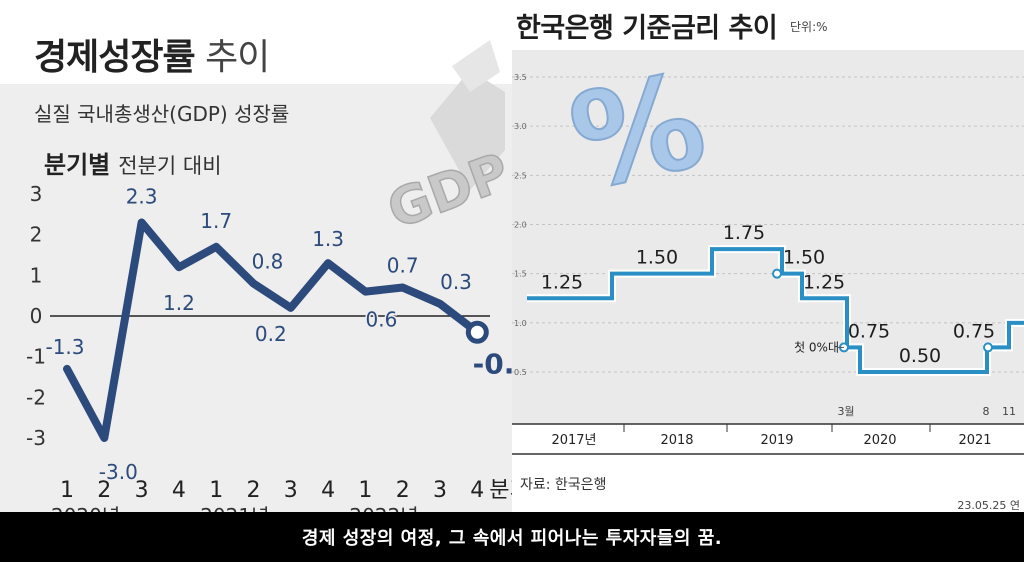  I want to click on gdp-year-label: 2021년, so click(234, 508).